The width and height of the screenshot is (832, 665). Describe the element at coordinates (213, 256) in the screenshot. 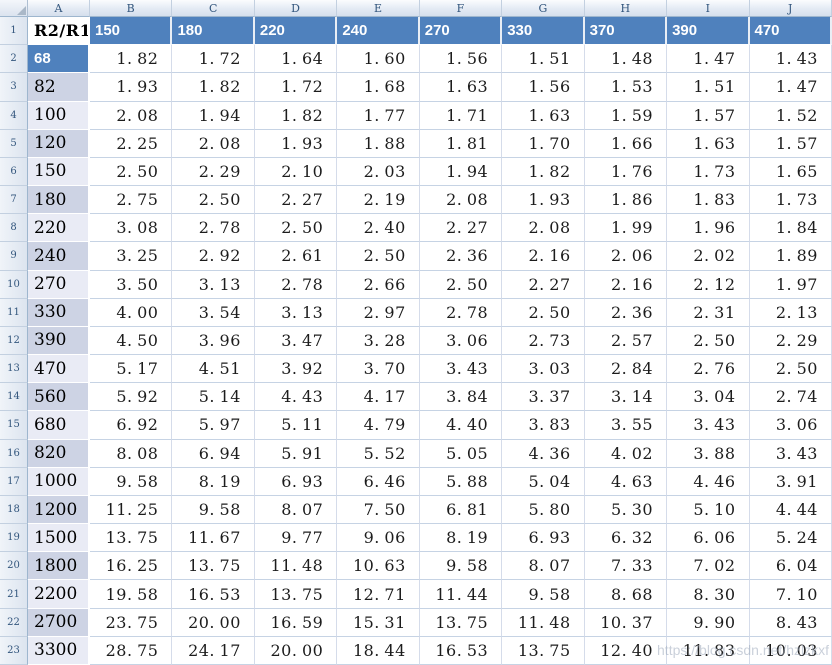

I see `cell-C9: 2. 92` at that location.